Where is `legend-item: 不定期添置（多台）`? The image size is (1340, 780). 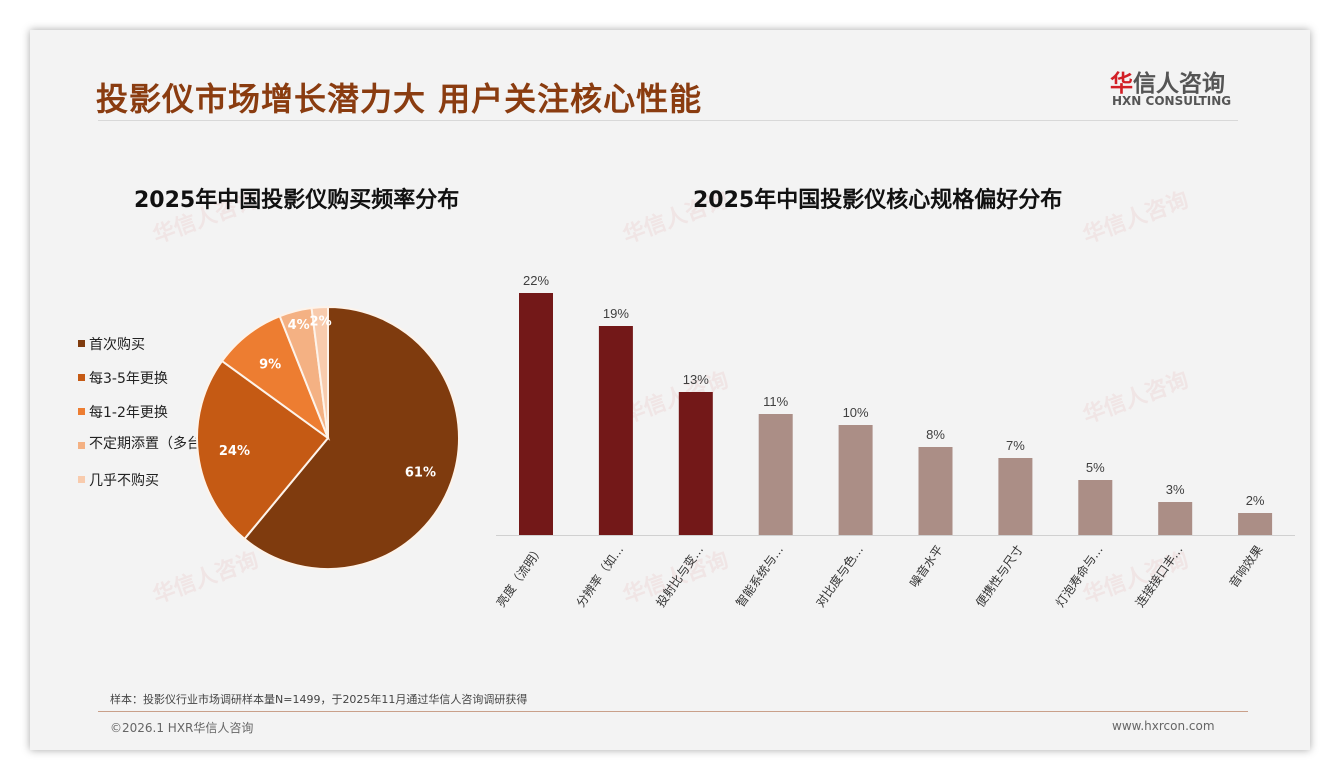 legend-item: 不定期添置（多台） is located at coordinates (146, 453).